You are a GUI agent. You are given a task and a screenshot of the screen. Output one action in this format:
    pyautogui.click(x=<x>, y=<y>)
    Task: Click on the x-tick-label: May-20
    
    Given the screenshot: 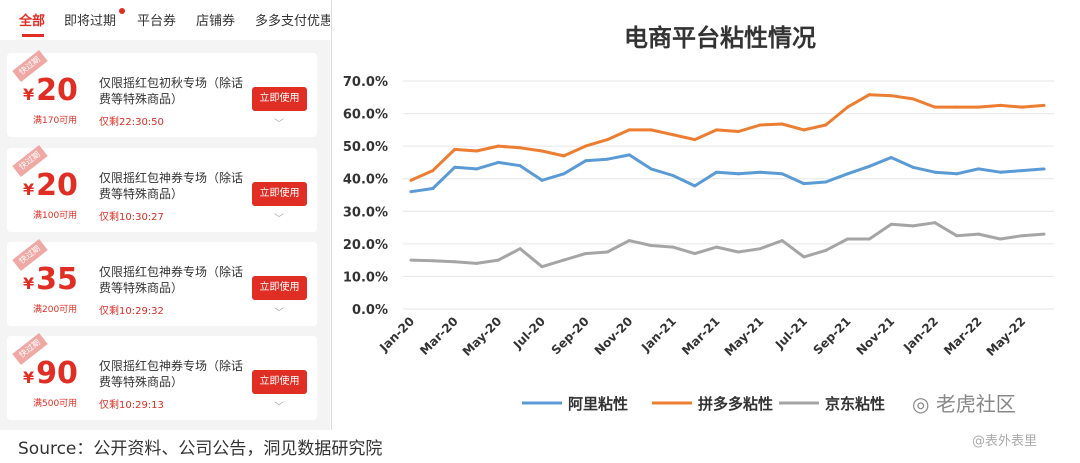 What is the action you would take?
    pyautogui.click(x=482, y=336)
    